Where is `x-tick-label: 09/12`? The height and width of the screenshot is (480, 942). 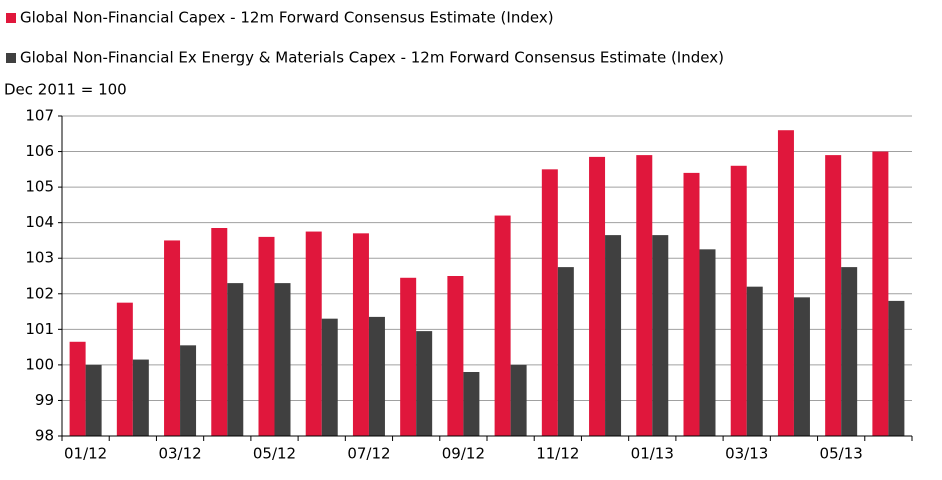 x-tick-label: 09/12 is located at coordinates (463, 454).